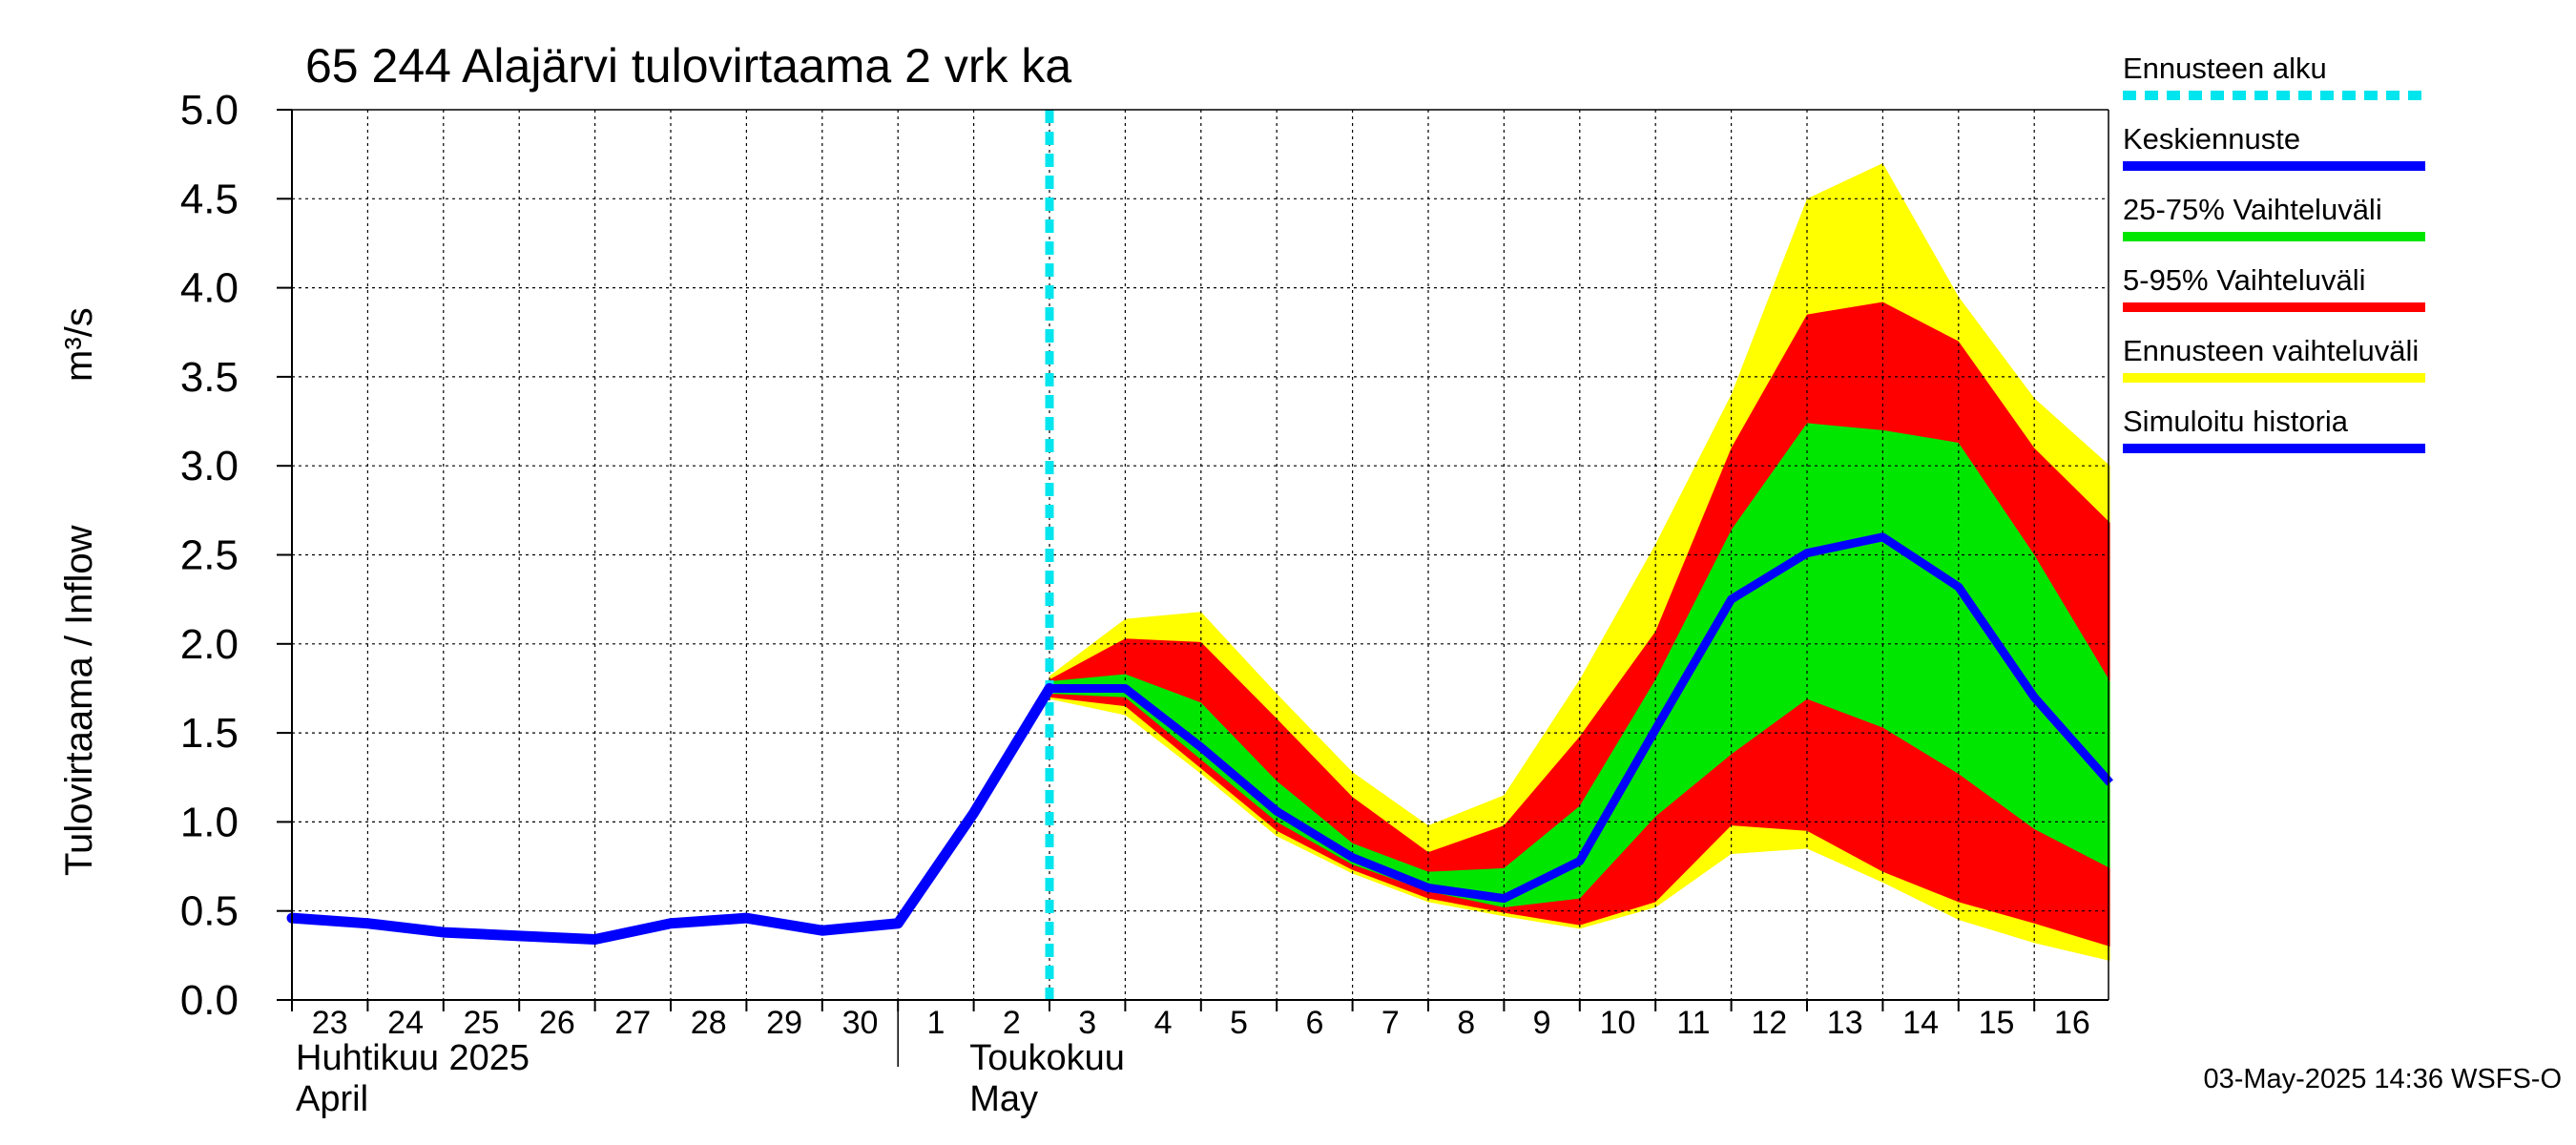 The width and height of the screenshot is (2576, 1145). What do you see at coordinates (413, 1058) in the screenshot?
I see `month-label-fi: Huhtikuu 2025` at bounding box center [413, 1058].